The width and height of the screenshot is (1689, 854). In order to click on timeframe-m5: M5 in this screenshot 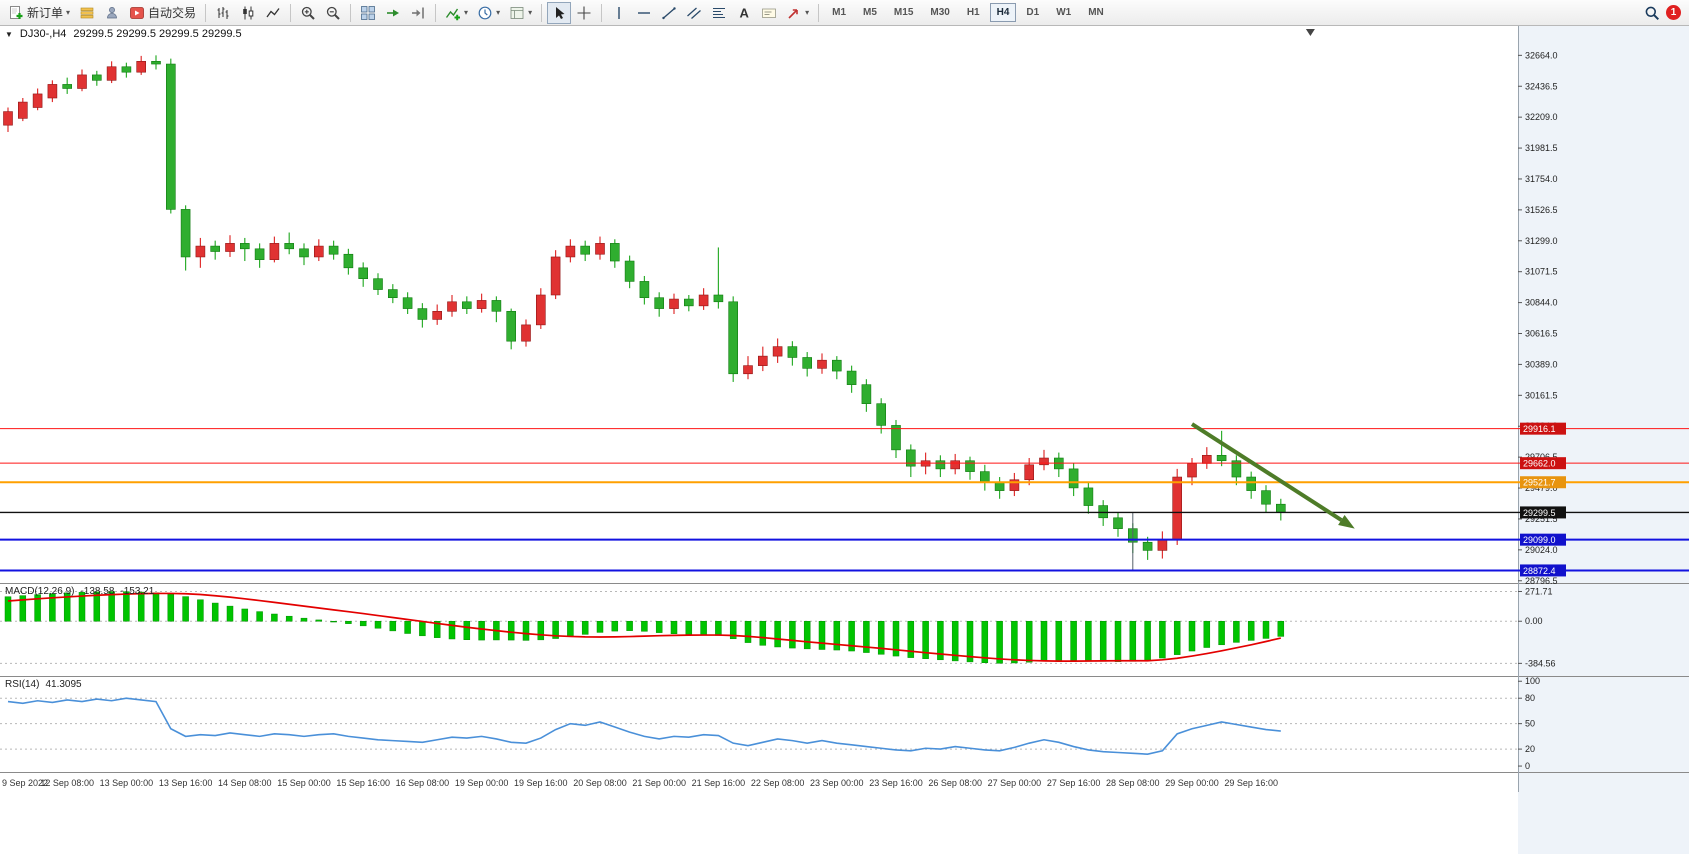, I will do `click(870, 12)`.